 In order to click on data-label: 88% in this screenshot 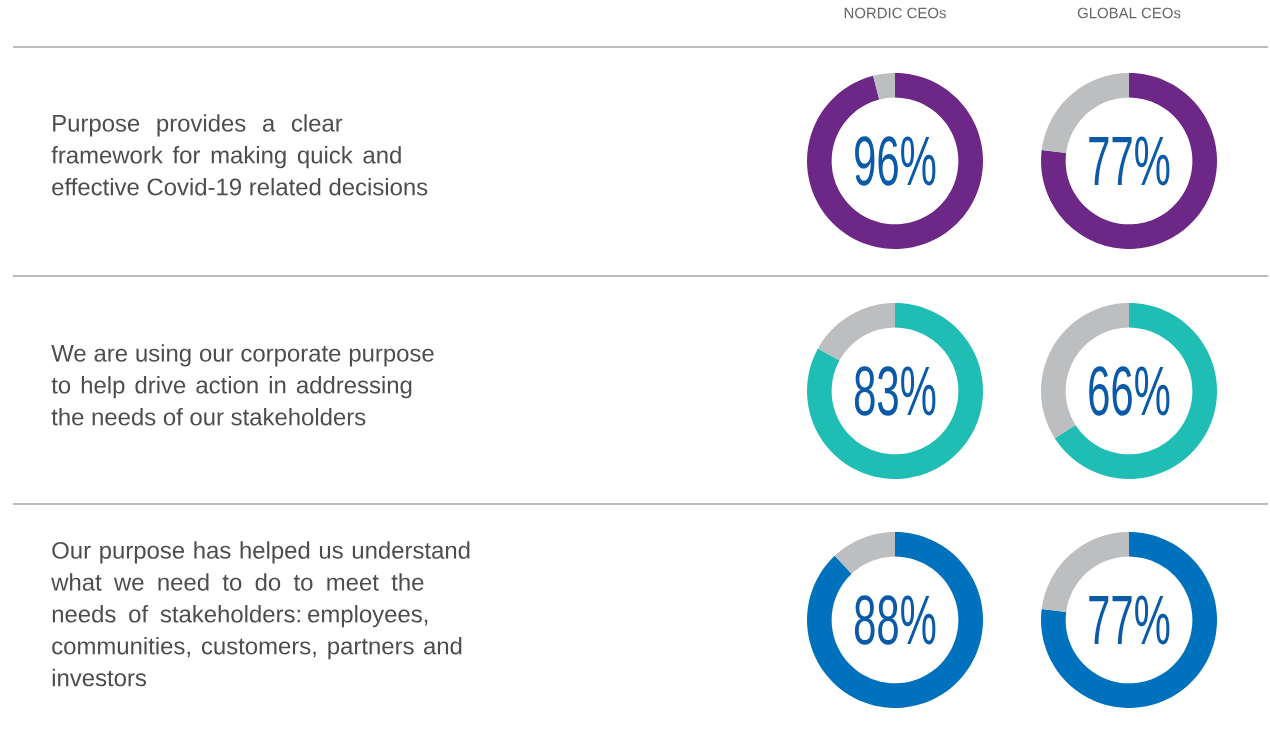, I will do `click(895, 620)`.